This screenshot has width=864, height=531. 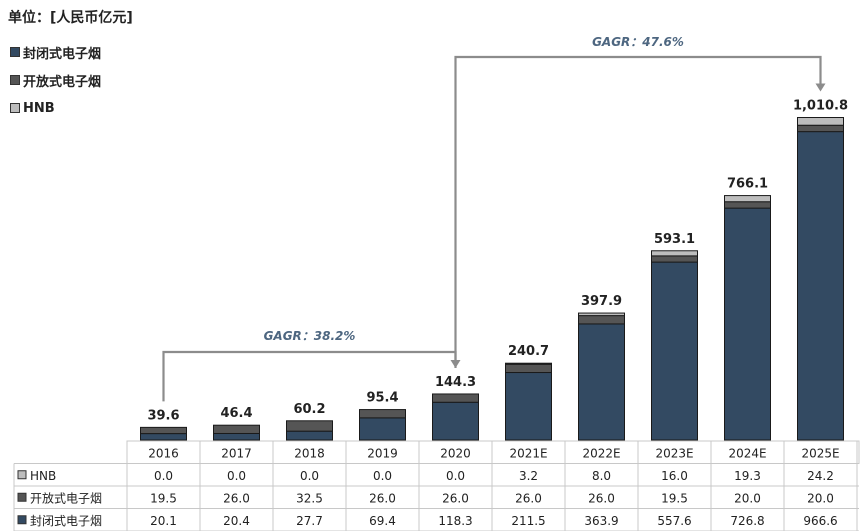 What do you see at coordinates (601, 521) in the screenshot?
I see `table-cell-3-2022e: 363.9` at bounding box center [601, 521].